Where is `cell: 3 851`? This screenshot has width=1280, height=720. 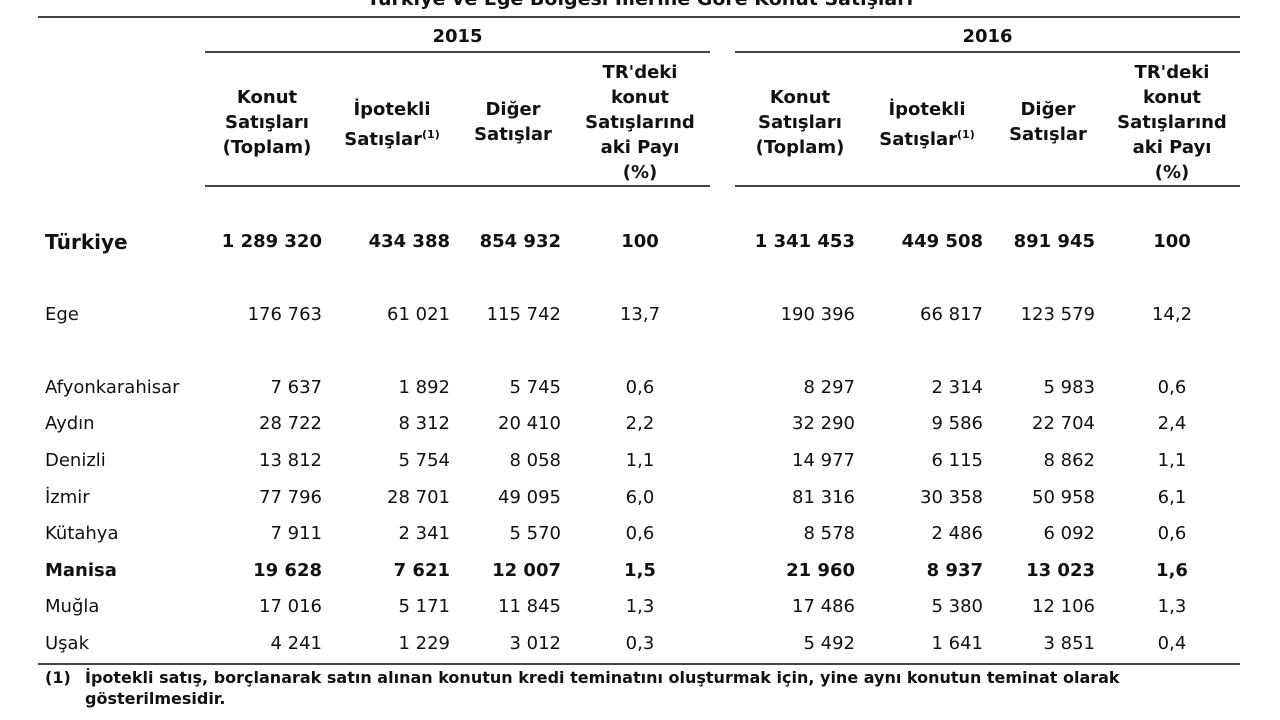 cell: 3 851 is located at coordinates (1069, 643).